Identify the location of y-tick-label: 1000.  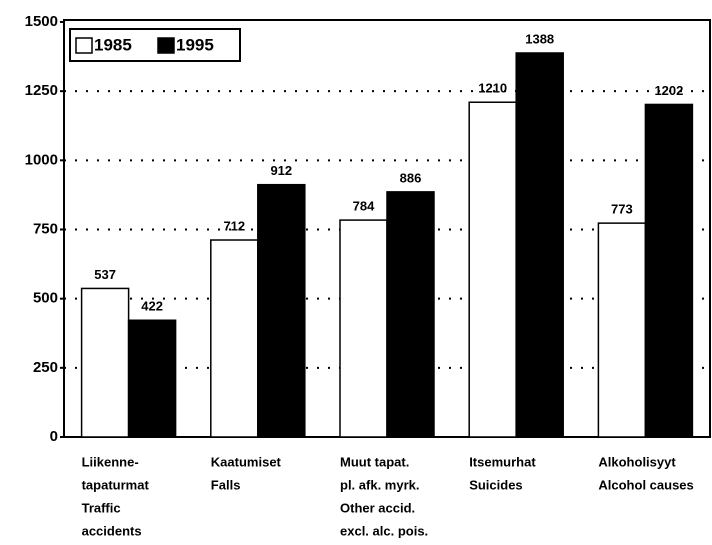
(41, 159).